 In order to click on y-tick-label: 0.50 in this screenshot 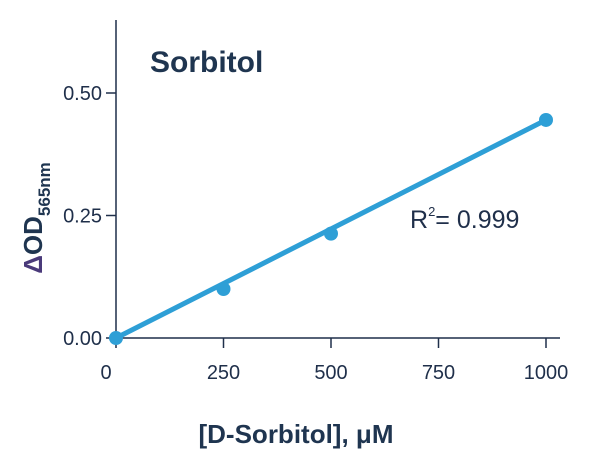, I will do `click(82, 94)`.